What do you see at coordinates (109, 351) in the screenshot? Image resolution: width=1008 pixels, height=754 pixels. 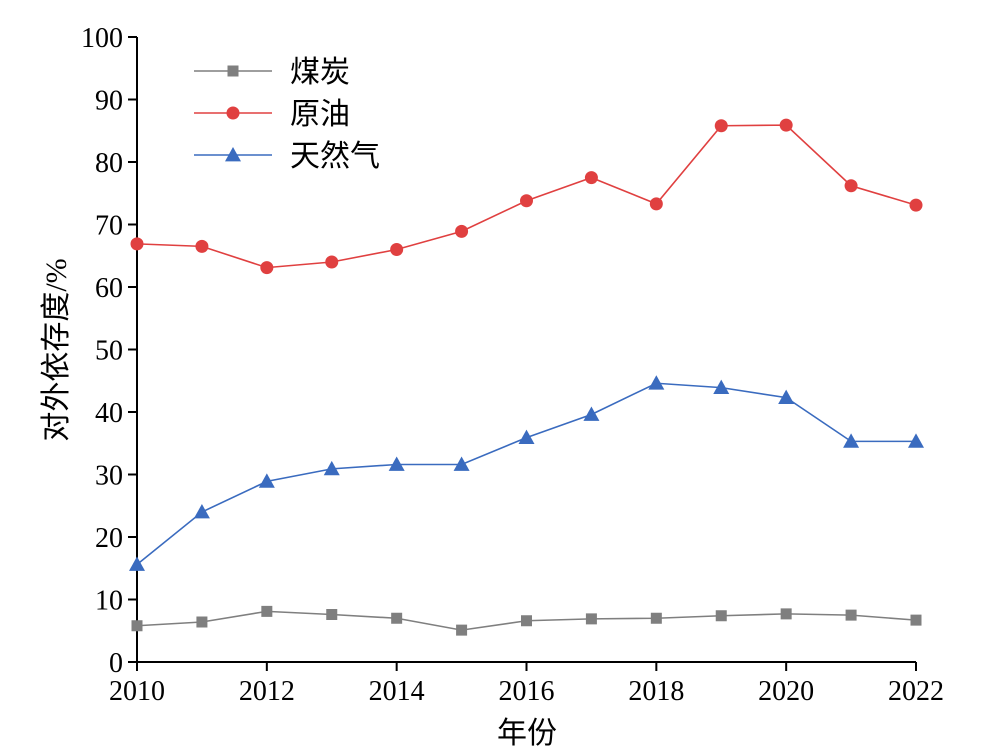 I see `y-tick-label: 50` at bounding box center [109, 351].